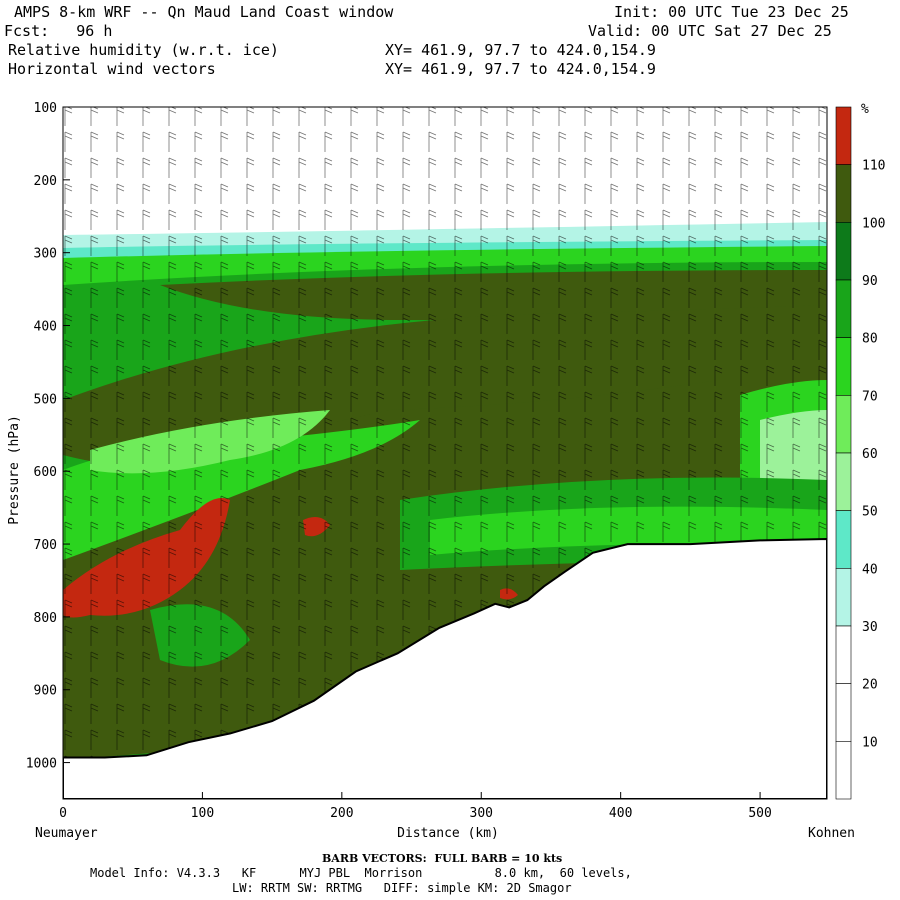 This screenshot has width=900, height=900. What do you see at coordinates (45, 399) in the screenshot?
I see `y-tick-label: 500` at bounding box center [45, 399].